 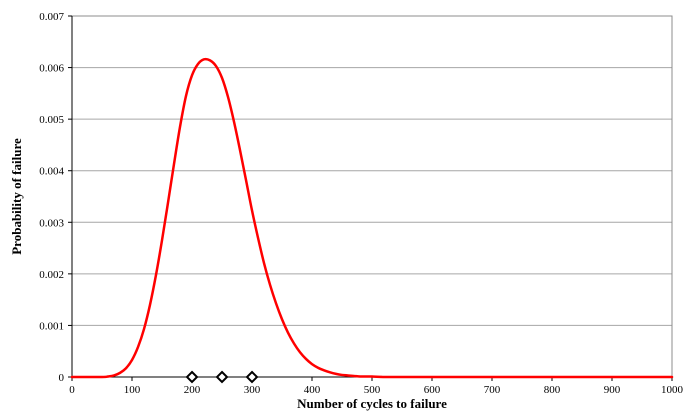 What do you see at coordinates (51, 326) in the screenshot?
I see `y-tick-label-1: 0.001` at bounding box center [51, 326].